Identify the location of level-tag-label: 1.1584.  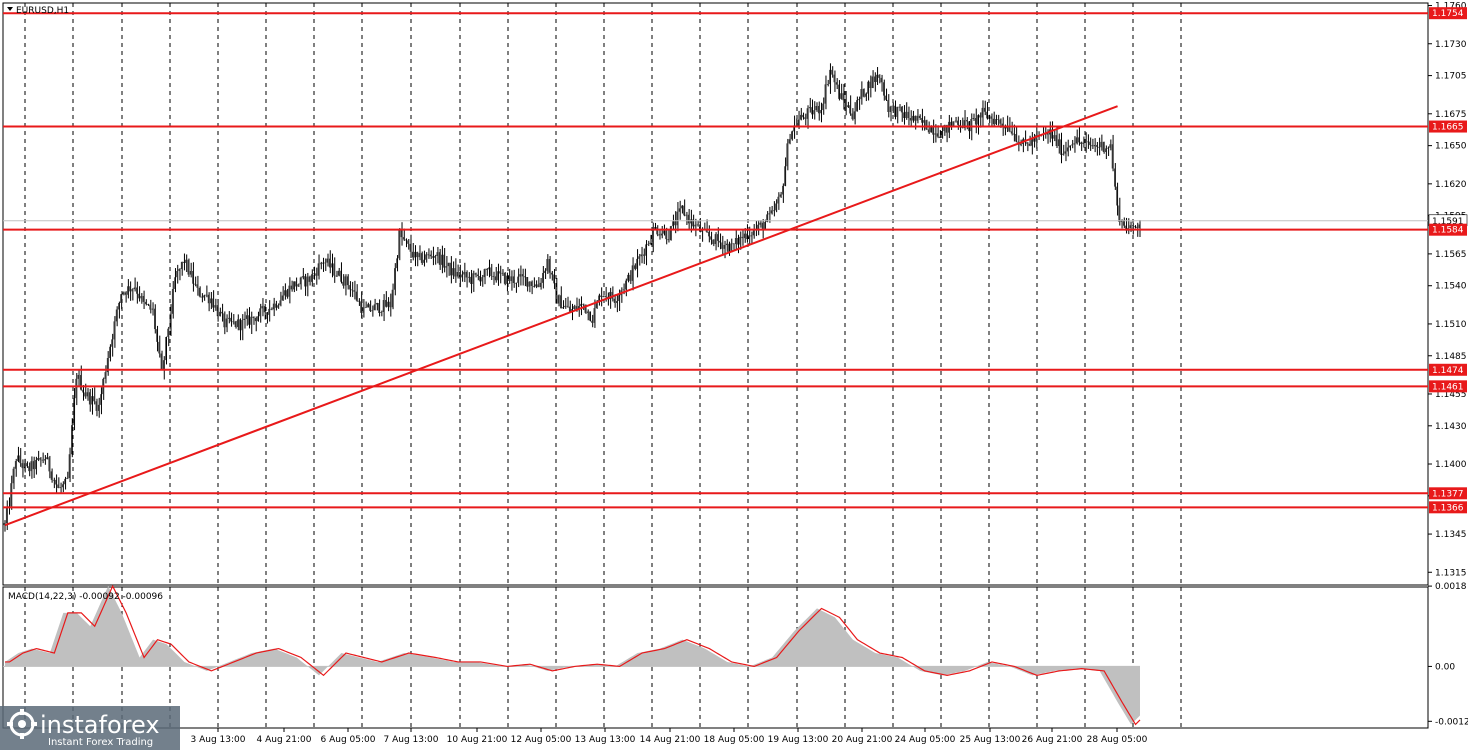
(1448, 231).